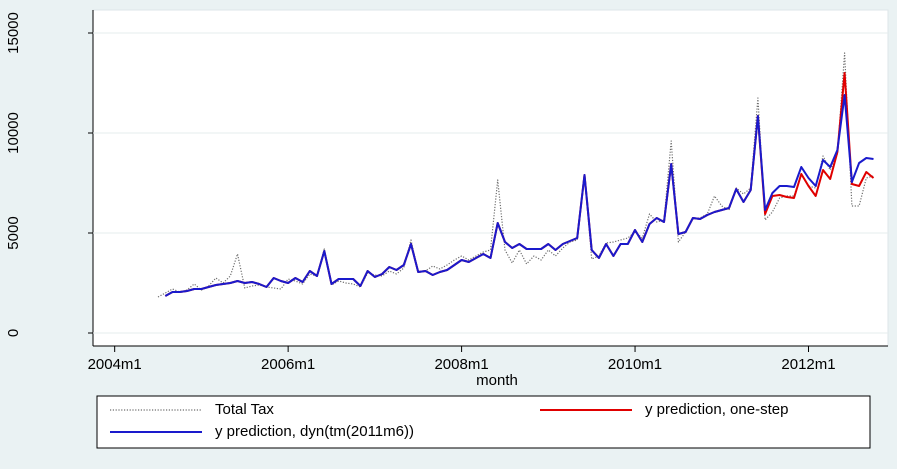 This screenshot has height=469, width=897. What do you see at coordinates (808, 364) in the screenshot?
I see `x-tick-label: 2012m1` at bounding box center [808, 364].